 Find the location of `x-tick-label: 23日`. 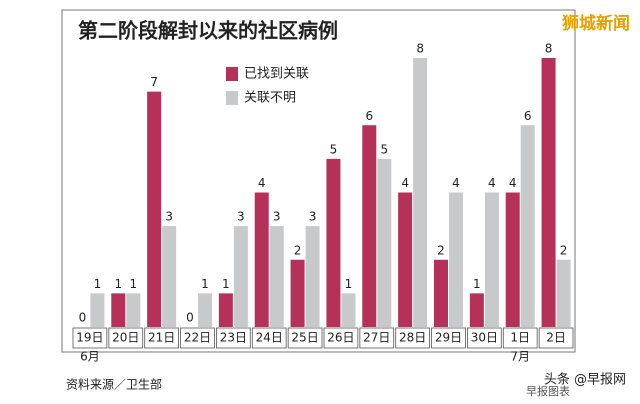

x-tick-label: 23日 is located at coordinates (233, 338).